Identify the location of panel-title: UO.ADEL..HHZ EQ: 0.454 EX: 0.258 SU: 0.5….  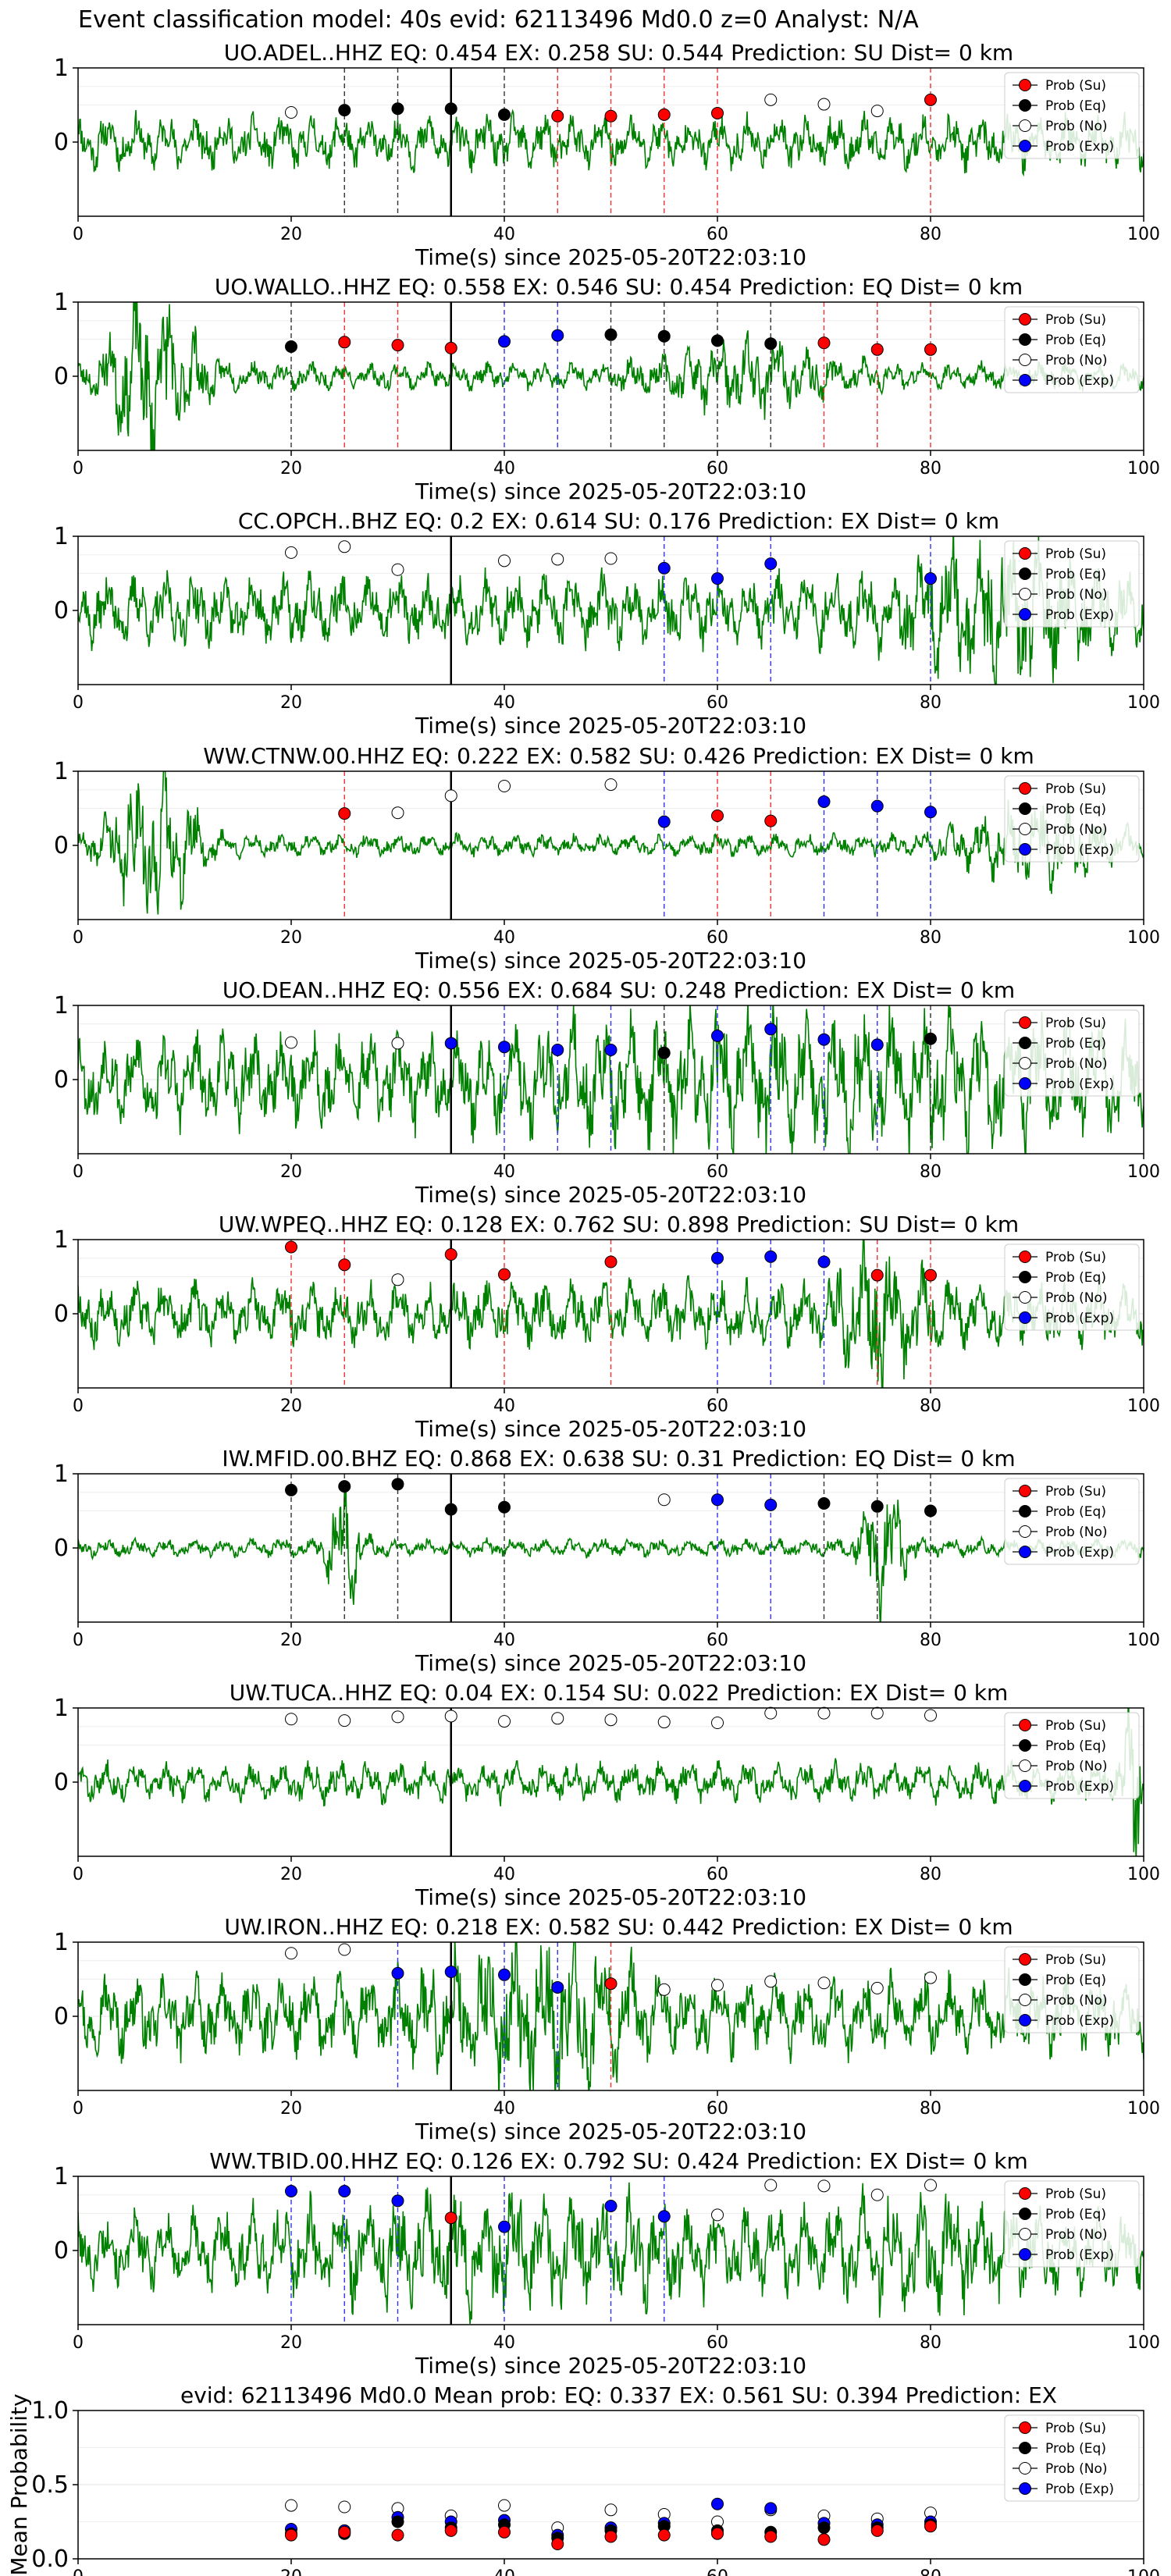
(618, 53).